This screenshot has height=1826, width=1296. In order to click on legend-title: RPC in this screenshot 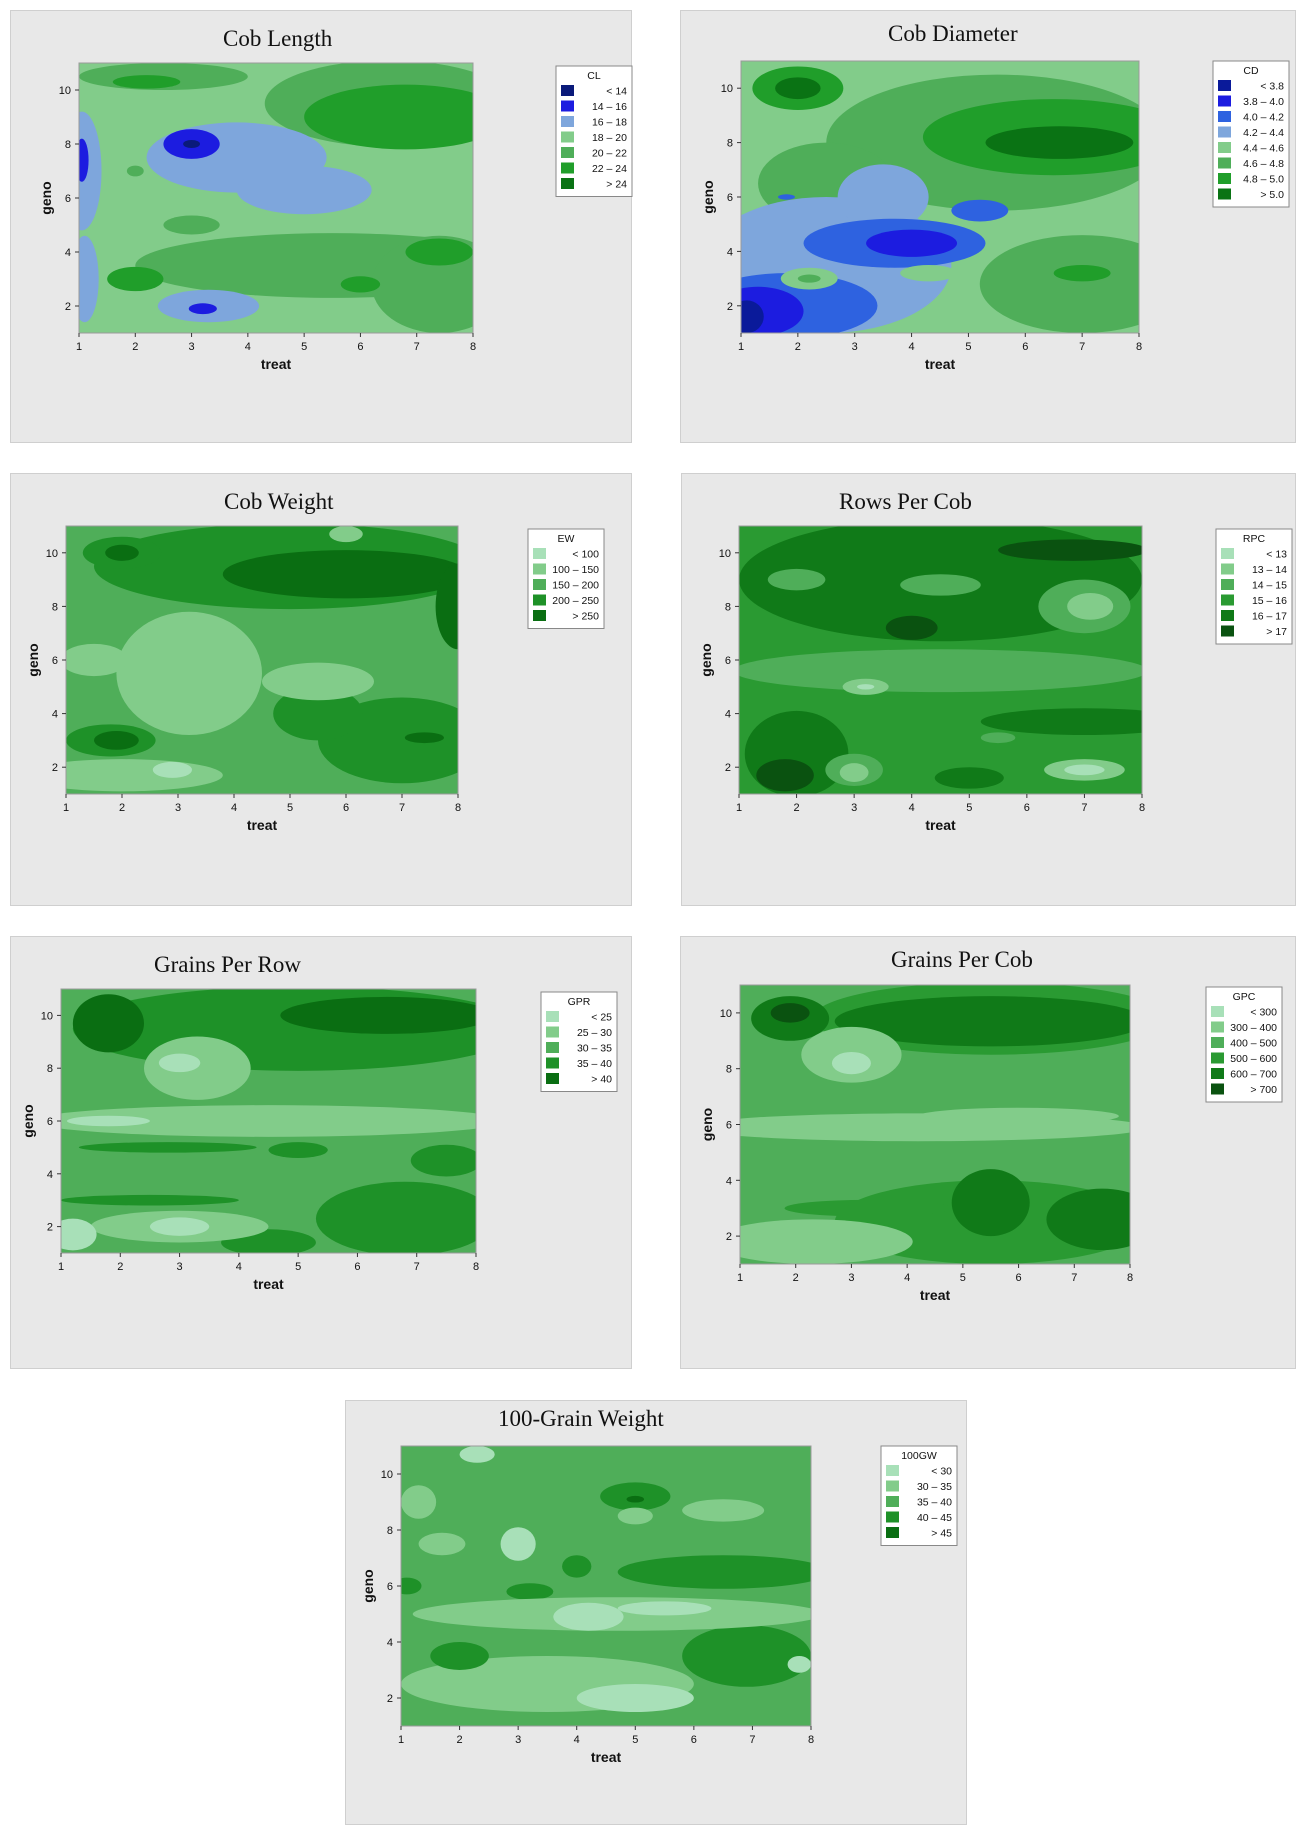, I will do `click(1254, 539)`.